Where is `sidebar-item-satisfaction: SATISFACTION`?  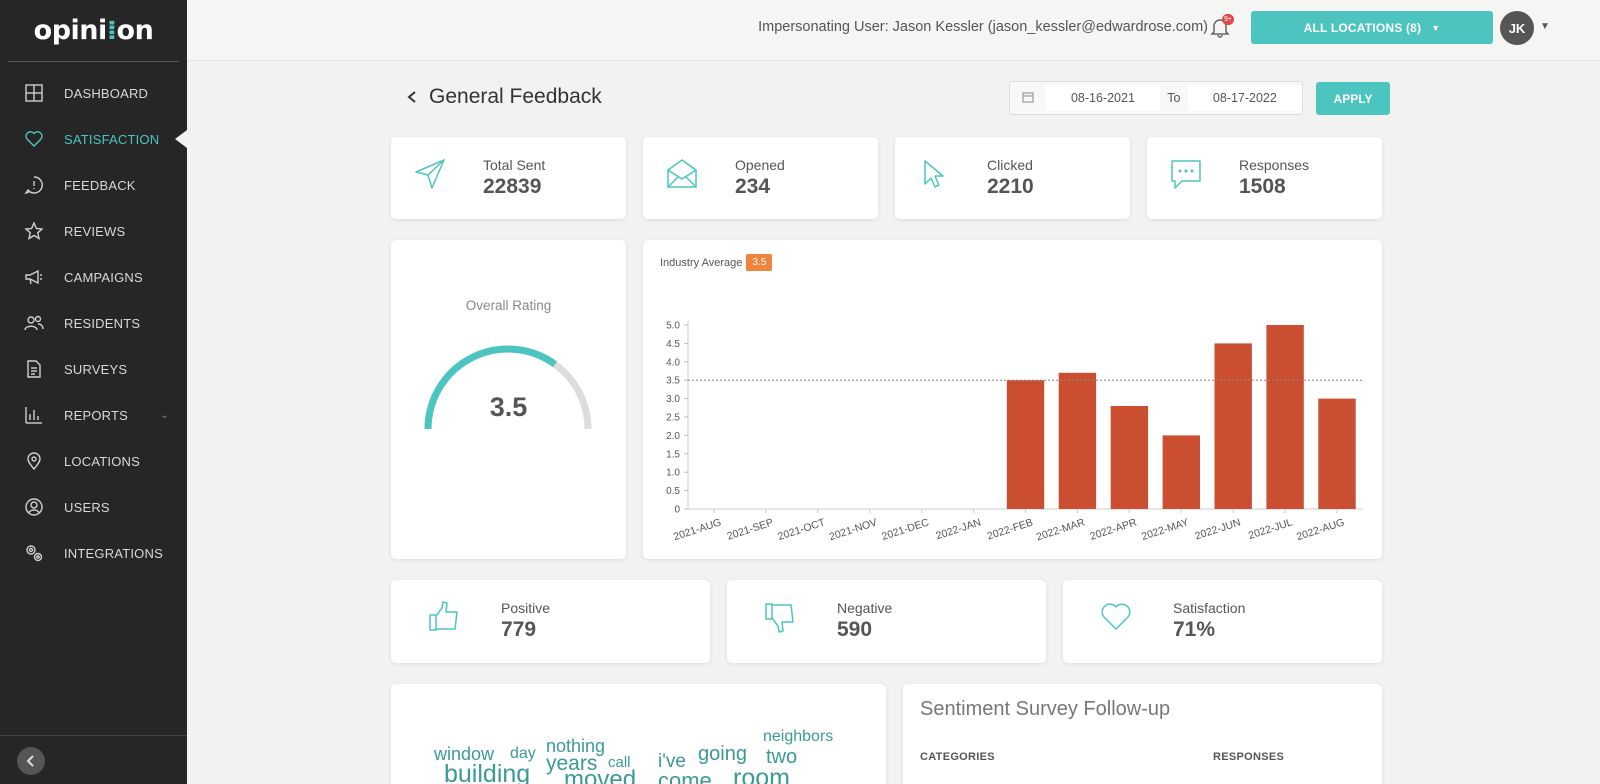
sidebar-item-satisfaction: SATISFACTION is located at coordinates (93, 139).